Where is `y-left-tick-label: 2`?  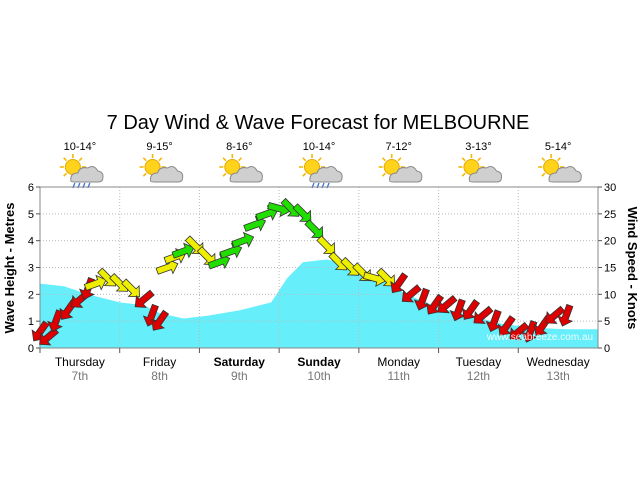
y-left-tick-label: 2 is located at coordinates (31, 295).